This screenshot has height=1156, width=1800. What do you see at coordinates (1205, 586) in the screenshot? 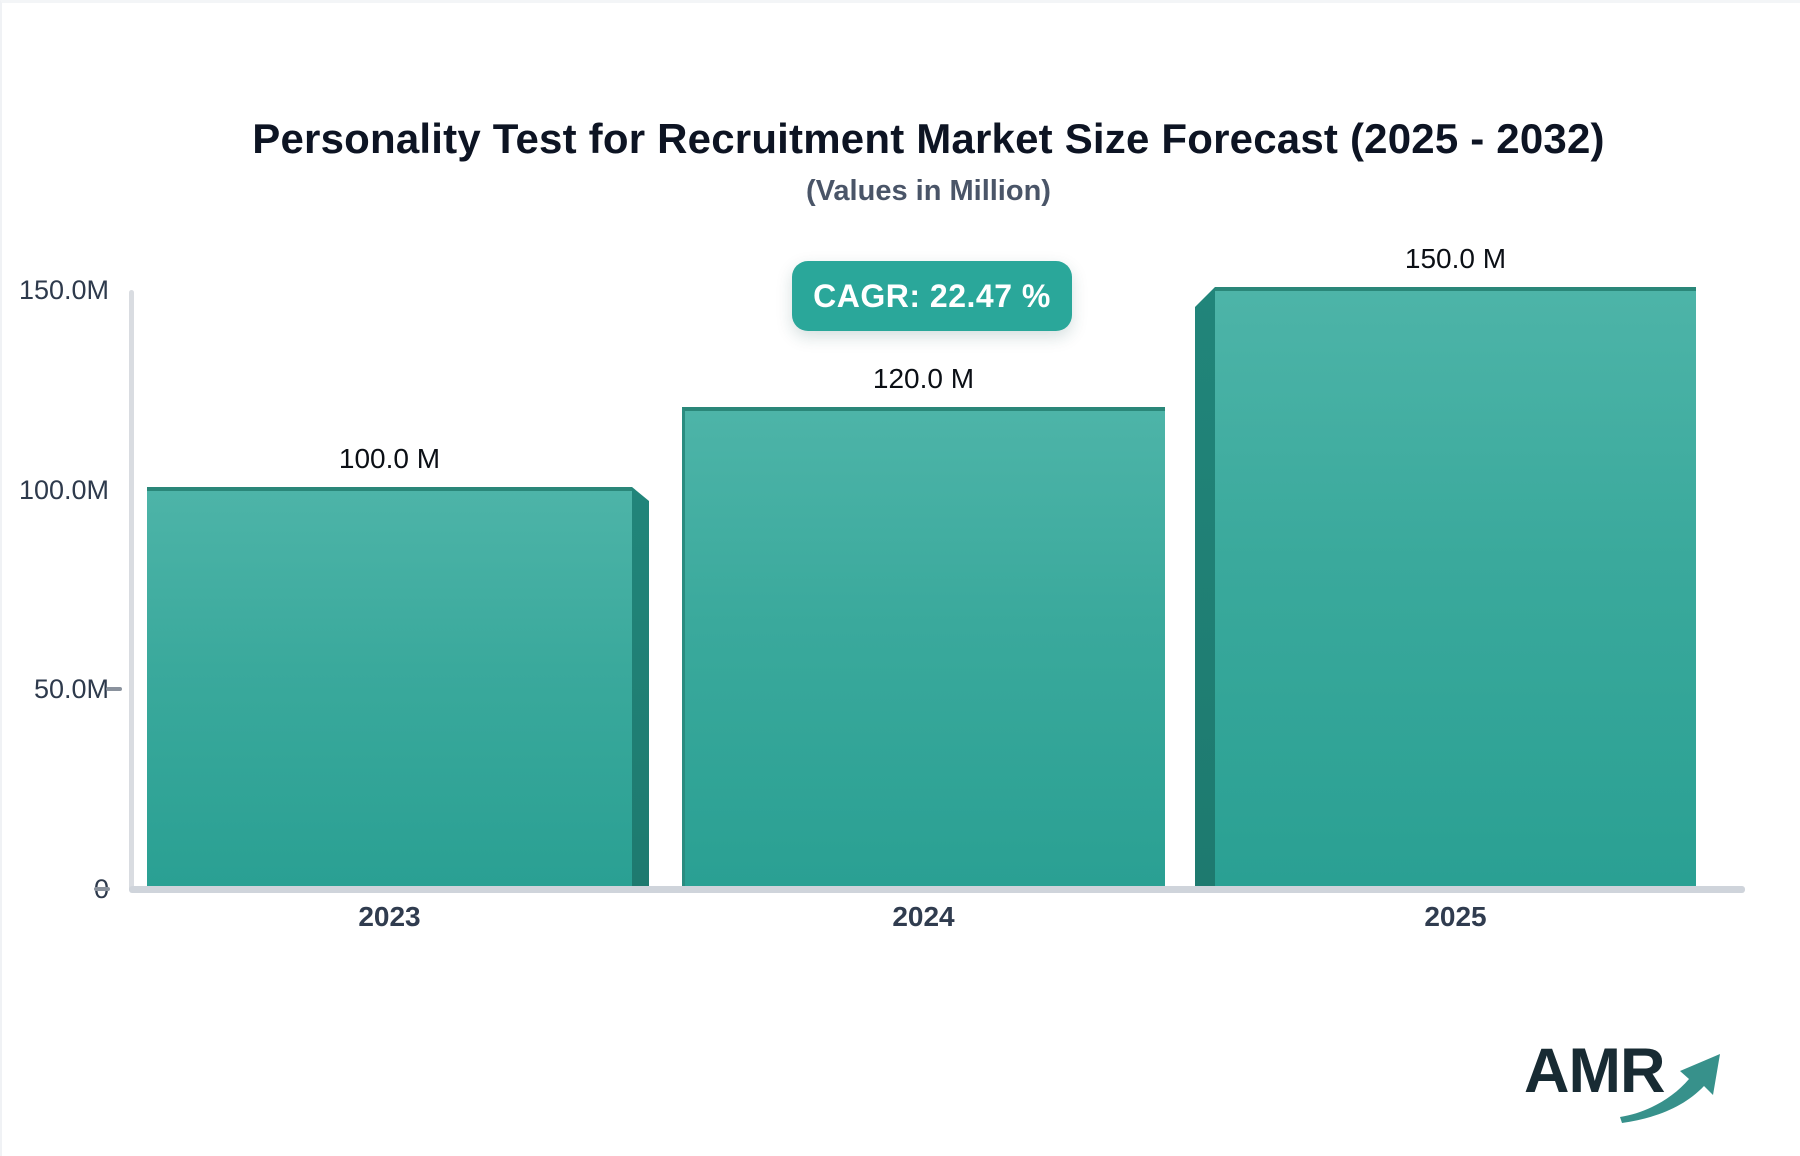
I see `bar-2025-side` at bounding box center [1205, 586].